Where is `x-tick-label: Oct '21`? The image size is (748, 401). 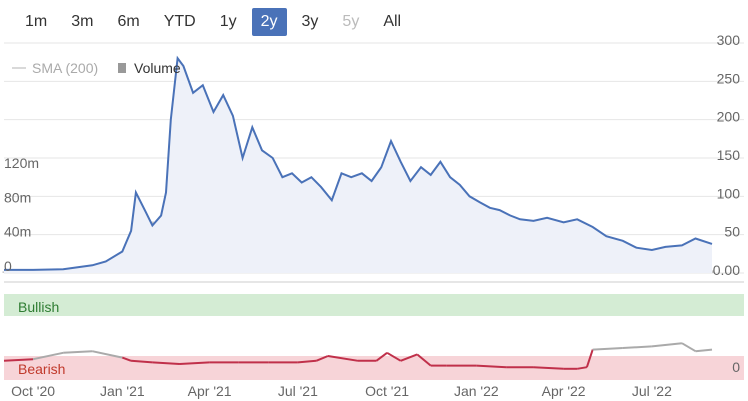 x-tick-label: Oct '21 is located at coordinates (387, 391).